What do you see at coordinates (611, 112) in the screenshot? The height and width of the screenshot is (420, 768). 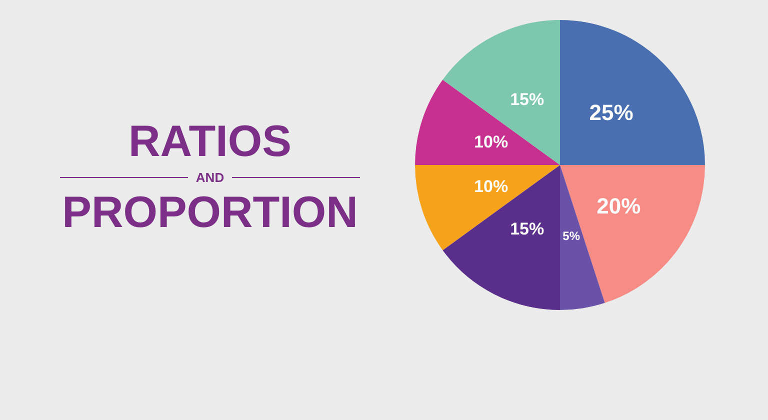 I see `data-label: 25%` at bounding box center [611, 112].